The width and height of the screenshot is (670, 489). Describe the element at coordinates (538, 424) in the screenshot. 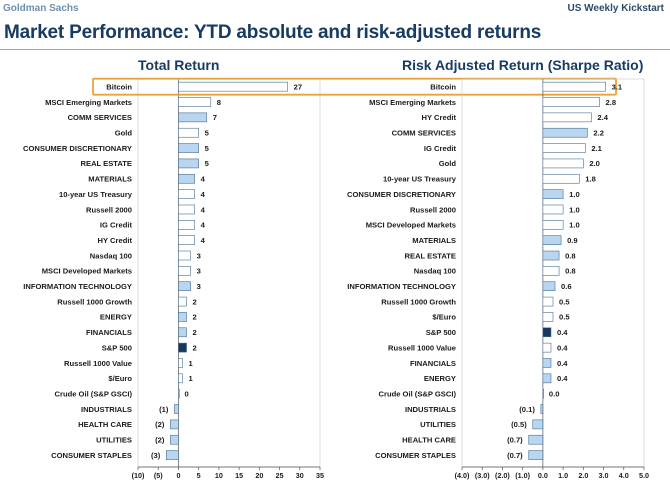

I see `sharpe-bar-utilities` at that location.